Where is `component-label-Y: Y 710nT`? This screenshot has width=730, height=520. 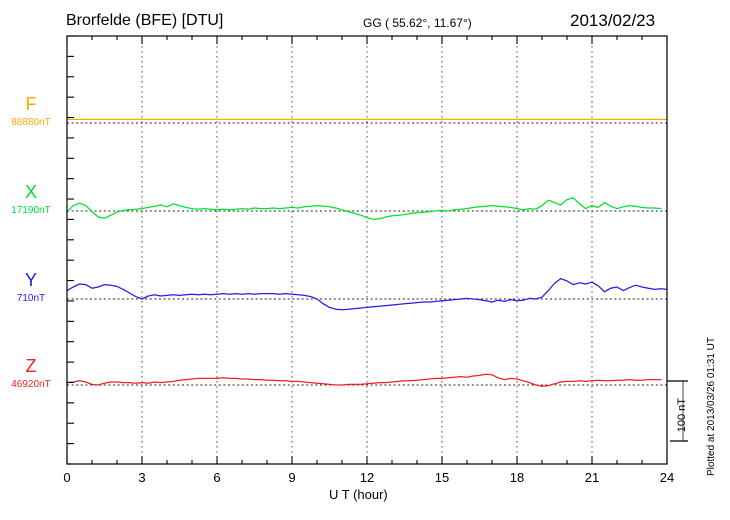 component-label-Y: Y 710nT is located at coordinates (31, 287).